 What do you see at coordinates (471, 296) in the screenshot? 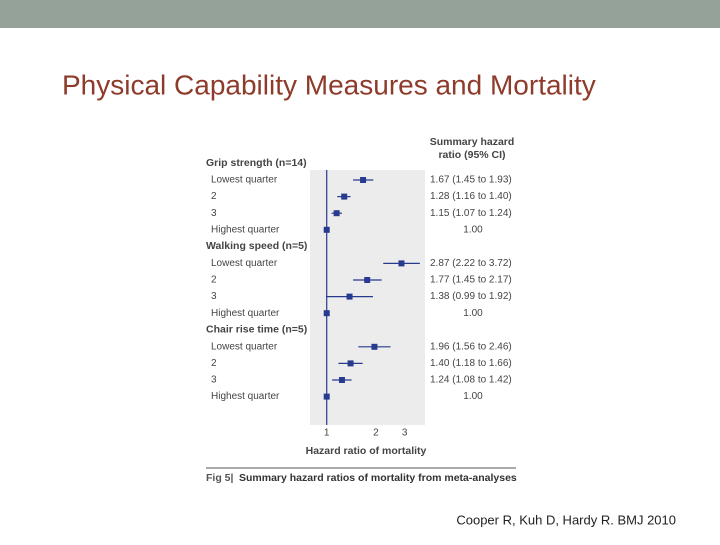
I see `value-label: 1.38 (0.99 to 1.92)` at bounding box center [471, 296].